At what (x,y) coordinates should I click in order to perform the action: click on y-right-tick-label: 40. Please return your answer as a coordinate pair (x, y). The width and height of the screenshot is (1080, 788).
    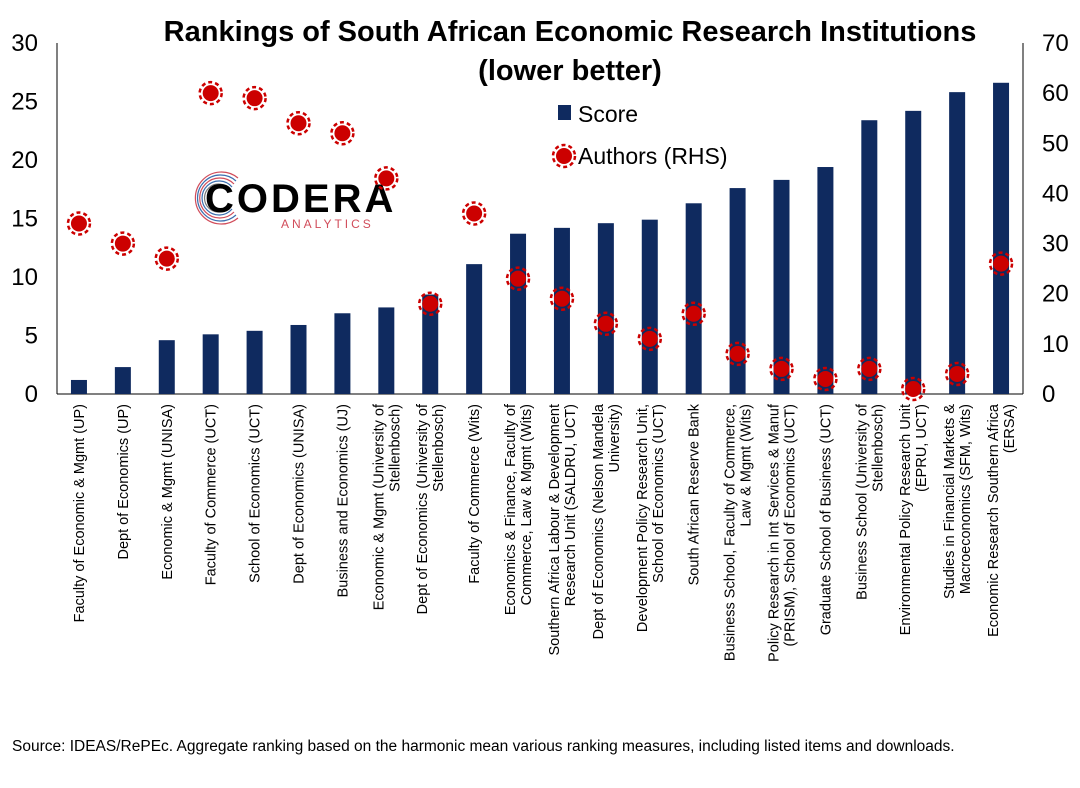
    Looking at the image, I should click on (1055, 193).